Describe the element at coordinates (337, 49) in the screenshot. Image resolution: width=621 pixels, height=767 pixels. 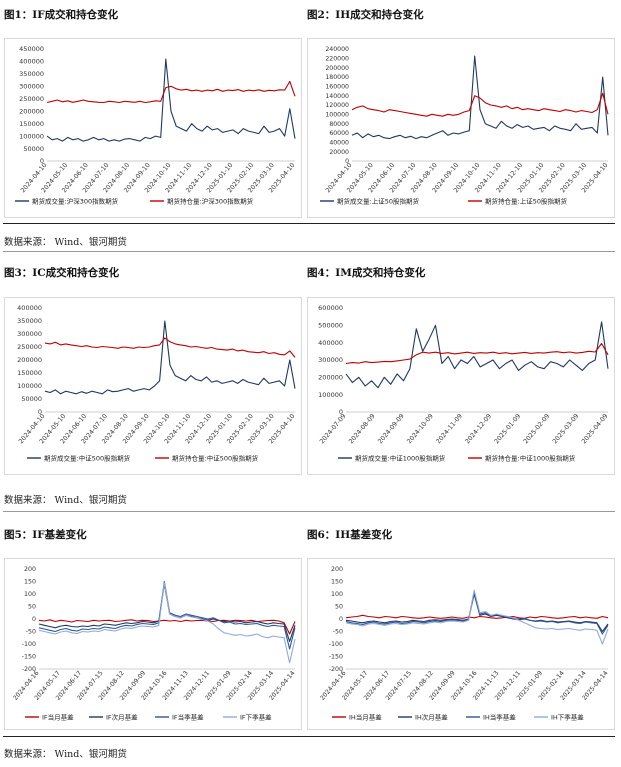
I see `y-tick-label: 240000` at that location.